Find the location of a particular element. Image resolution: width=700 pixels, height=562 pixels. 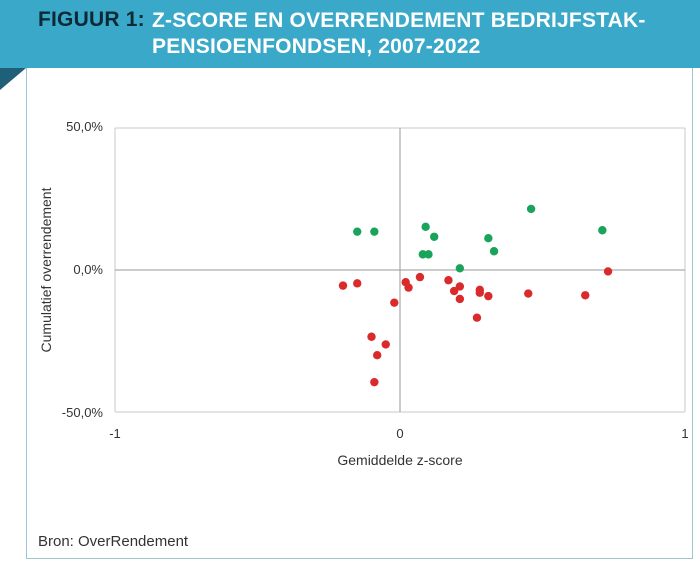

x-tick-label: 0 is located at coordinates (399, 433).